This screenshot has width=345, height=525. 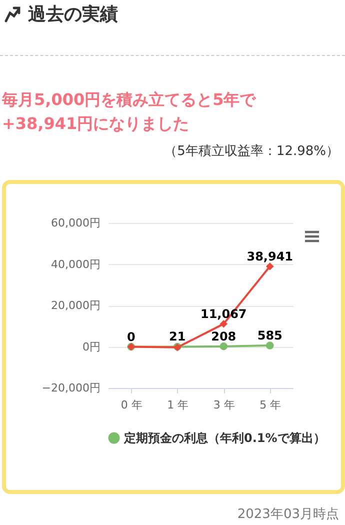 What do you see at coordinates (71, 388) in the screenshot?
I see `y-tick-label: −20,000円` at bounding box center [71, 388].